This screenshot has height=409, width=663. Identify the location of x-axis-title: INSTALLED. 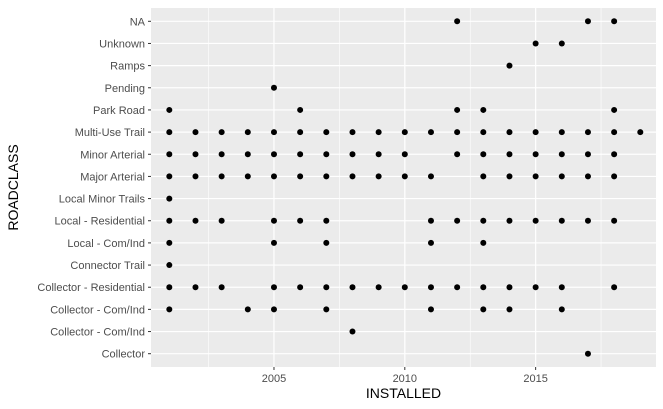
(403, 393).